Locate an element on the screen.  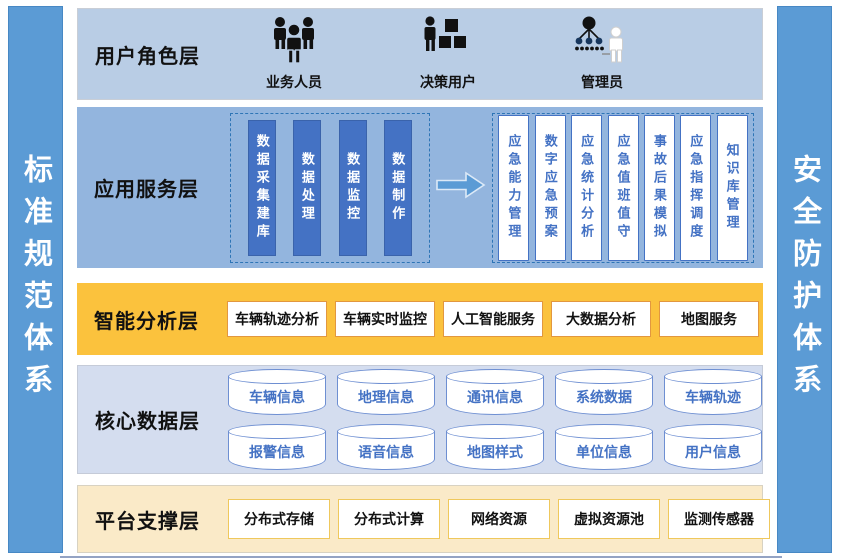
flow-arrow-container is located at coordinates (461, 187).